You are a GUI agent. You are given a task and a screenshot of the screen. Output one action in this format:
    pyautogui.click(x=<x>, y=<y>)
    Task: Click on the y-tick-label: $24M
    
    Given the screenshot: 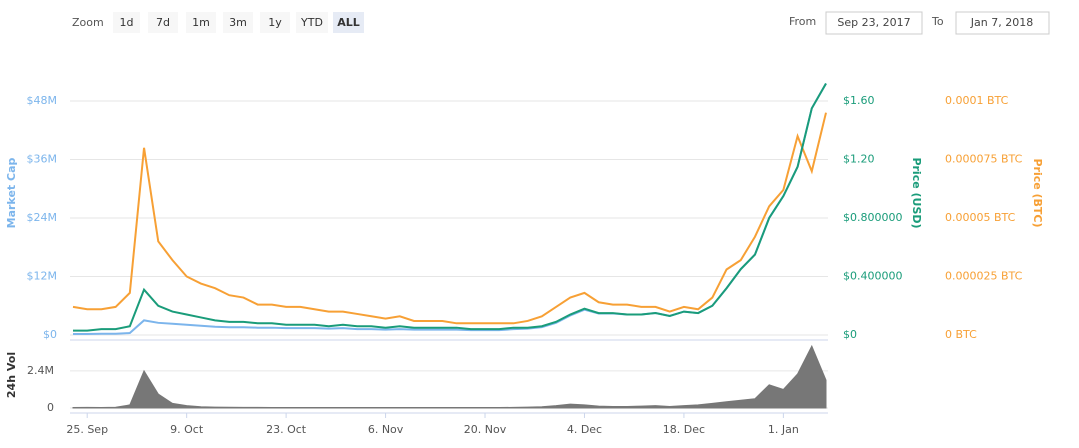 What is the action you would take?
    pyautogui.click(x=42, y=217)
    